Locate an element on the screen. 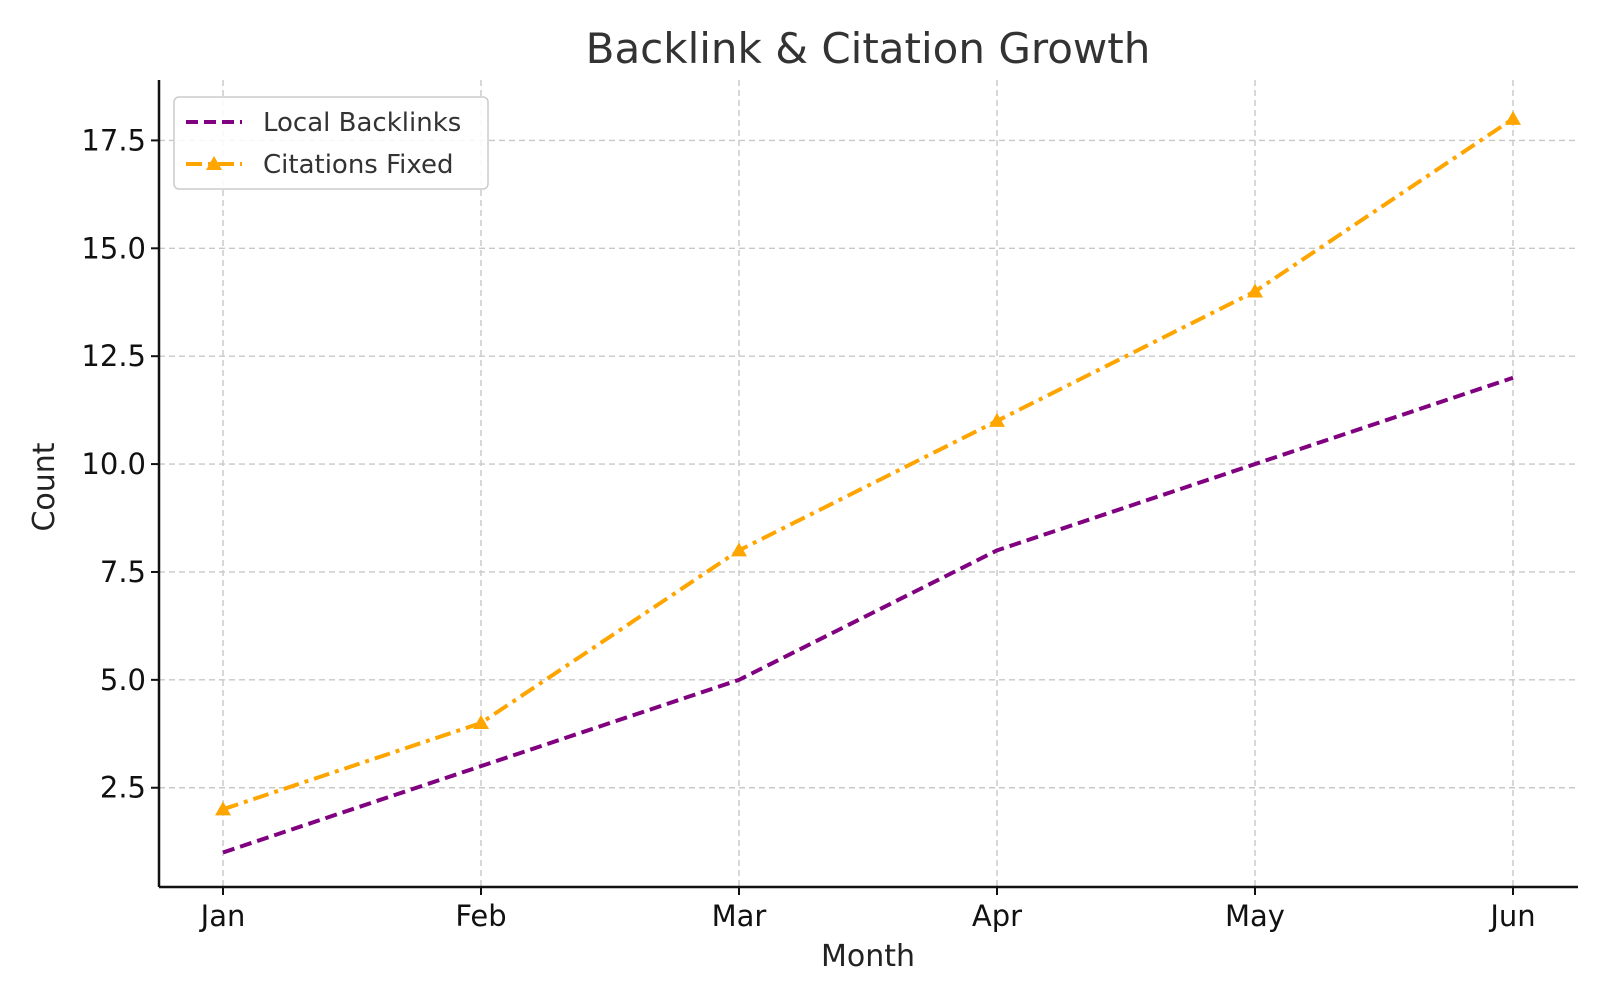 The width and height of the screenshot is (1600, 1000). y-tick-label: 10.0 is located at coordinates (113, 464).